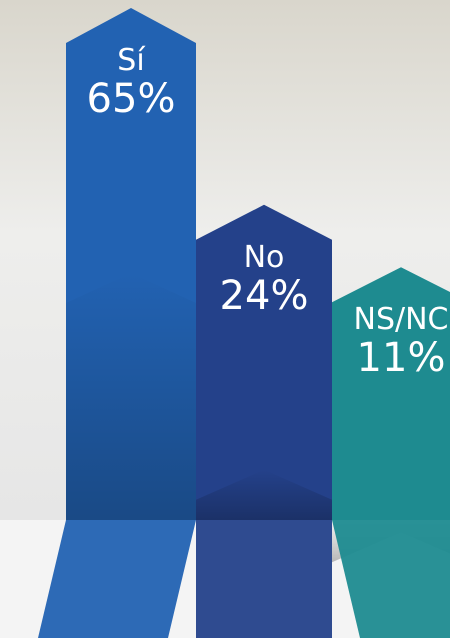 This screenshot has height=638, width=450. I want to click on value-label: 11%, so click(401, 358).